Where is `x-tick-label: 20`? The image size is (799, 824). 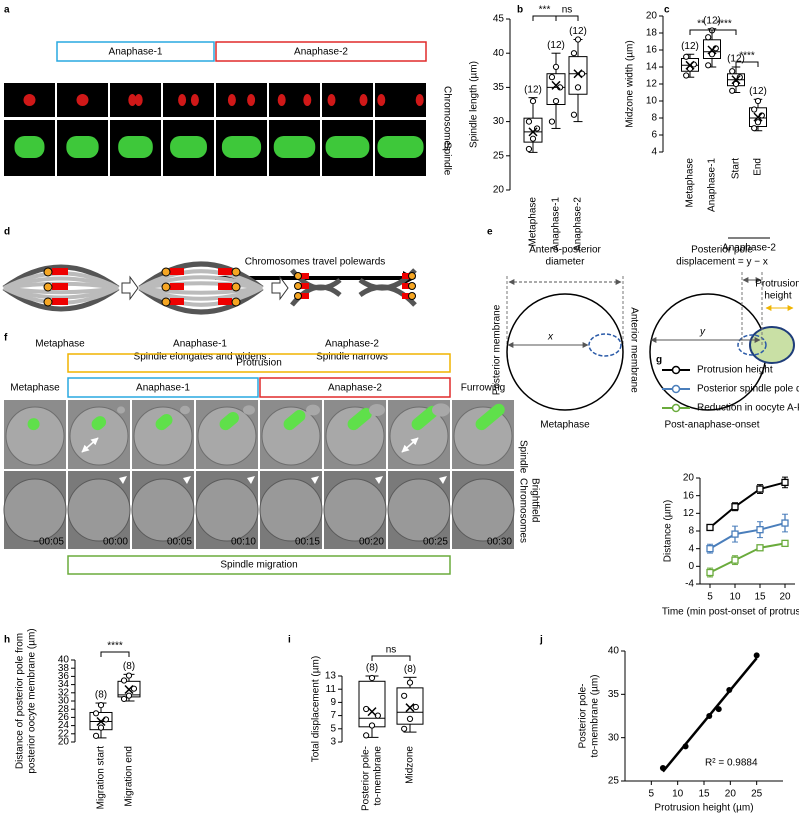
x-tick-label: 20 is located at coordinates (731, 794).